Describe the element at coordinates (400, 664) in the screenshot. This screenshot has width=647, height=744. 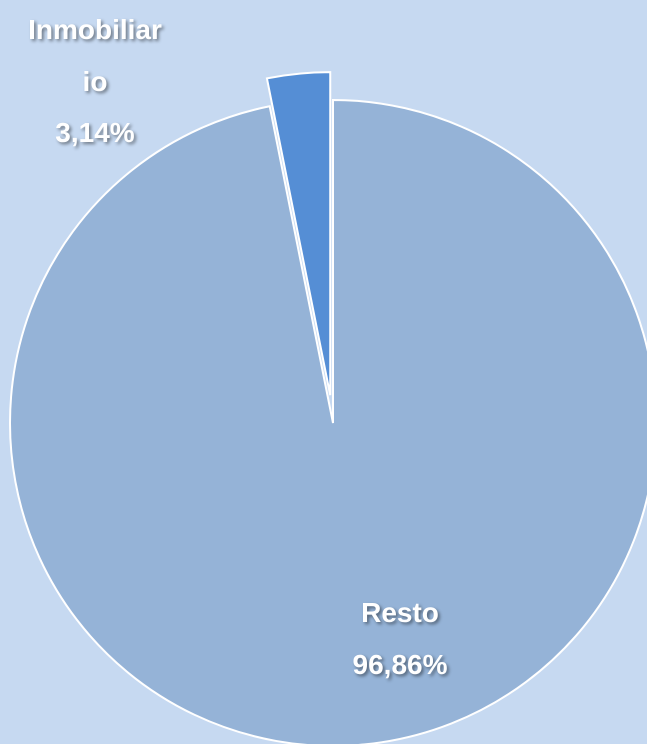
I see `slice-value-label: 96,86%` at that location.